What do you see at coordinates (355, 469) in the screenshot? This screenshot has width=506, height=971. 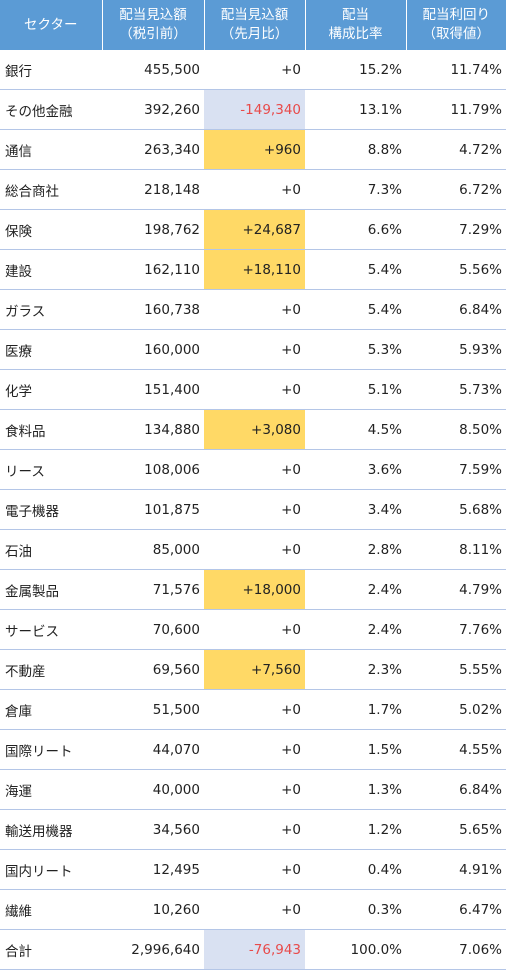 I see `ratio-cell: 3.6%` at bounding box center [355, 469].